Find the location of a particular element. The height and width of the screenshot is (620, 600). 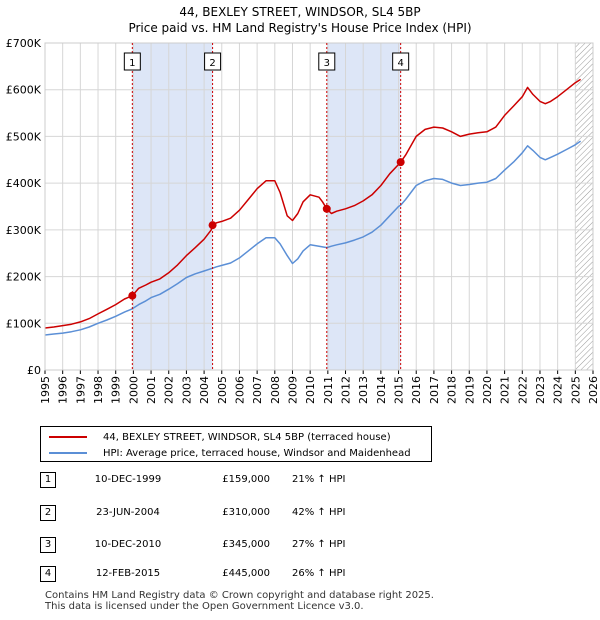

sale-marker-label: 2 is located at coordinates (212, 63).